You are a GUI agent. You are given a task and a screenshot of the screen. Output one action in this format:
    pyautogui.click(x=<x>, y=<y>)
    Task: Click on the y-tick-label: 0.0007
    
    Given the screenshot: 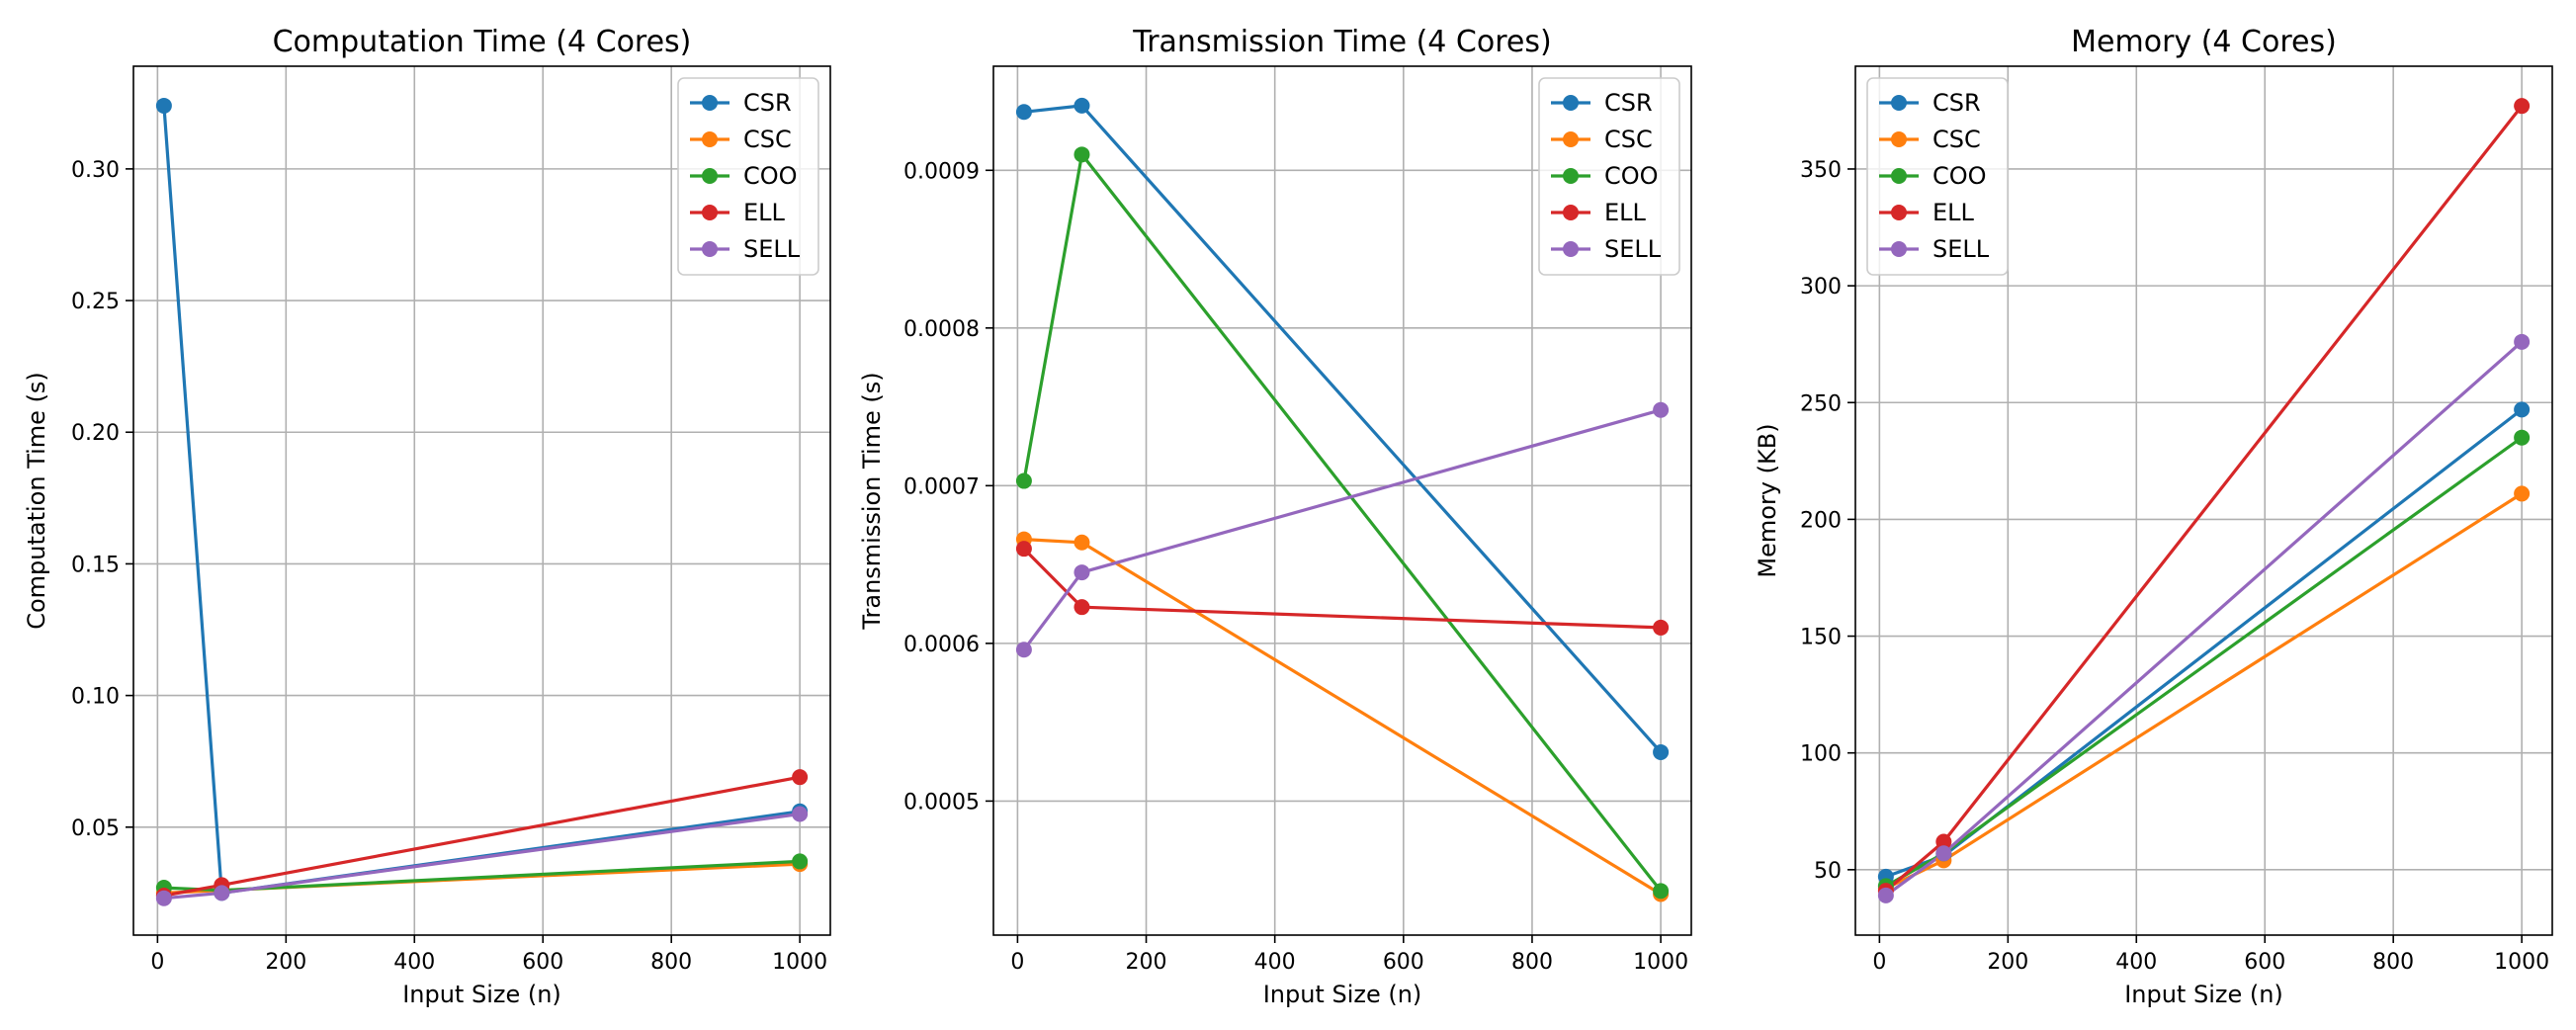 What is the action you would take?
    pyautogui.click(x=941, y=487)
    